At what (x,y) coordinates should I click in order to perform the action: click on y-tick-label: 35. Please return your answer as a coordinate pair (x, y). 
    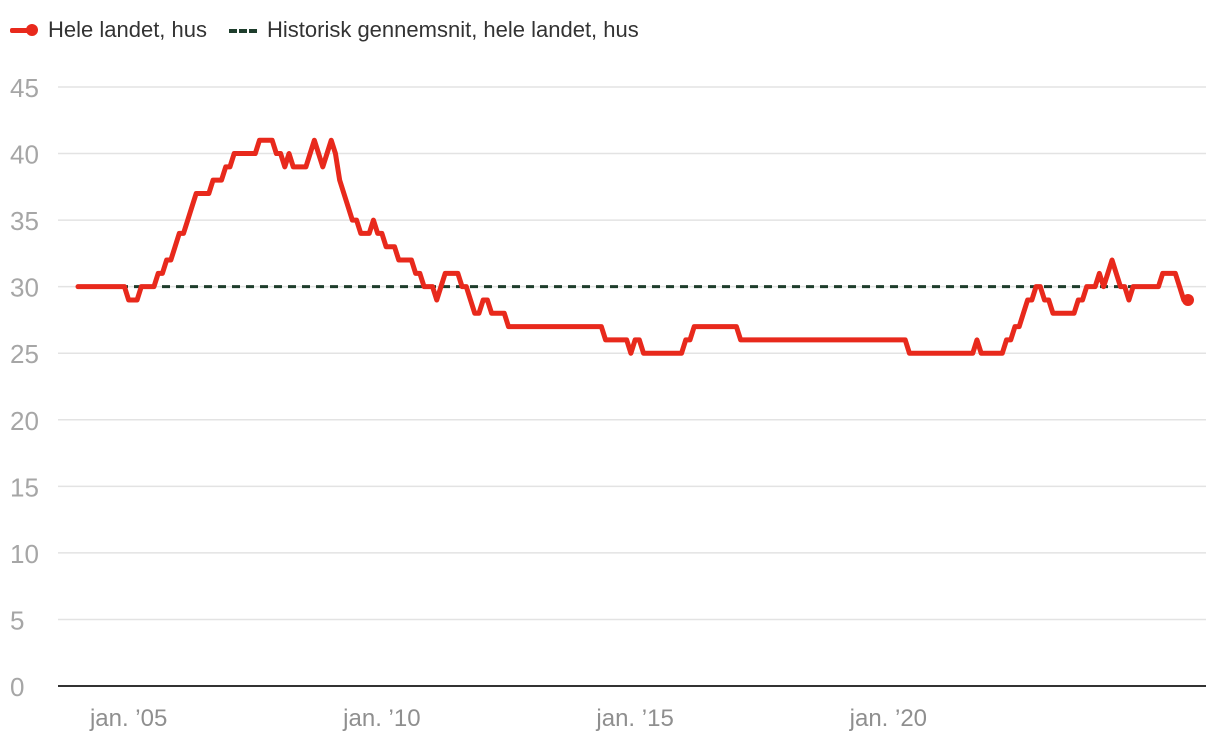
    Looking at the image, I should click on (24, 221).